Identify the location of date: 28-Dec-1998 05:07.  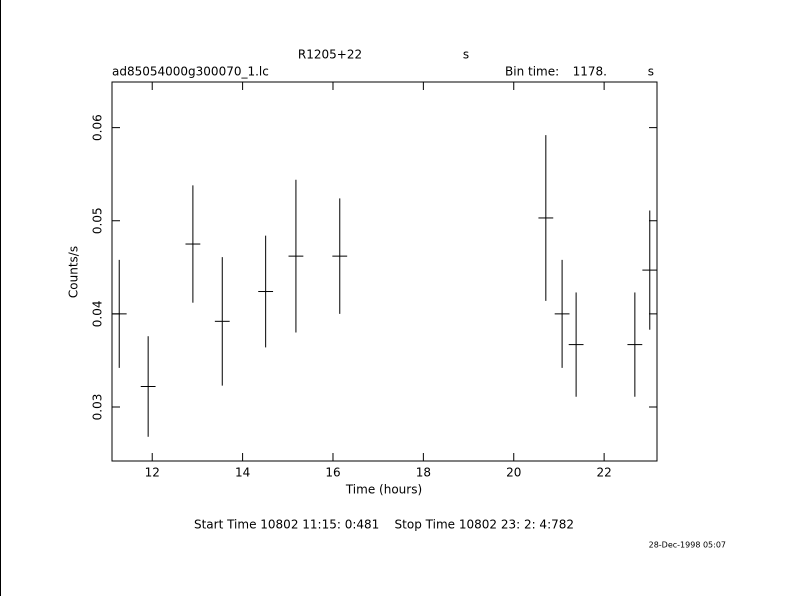
(687, 545).